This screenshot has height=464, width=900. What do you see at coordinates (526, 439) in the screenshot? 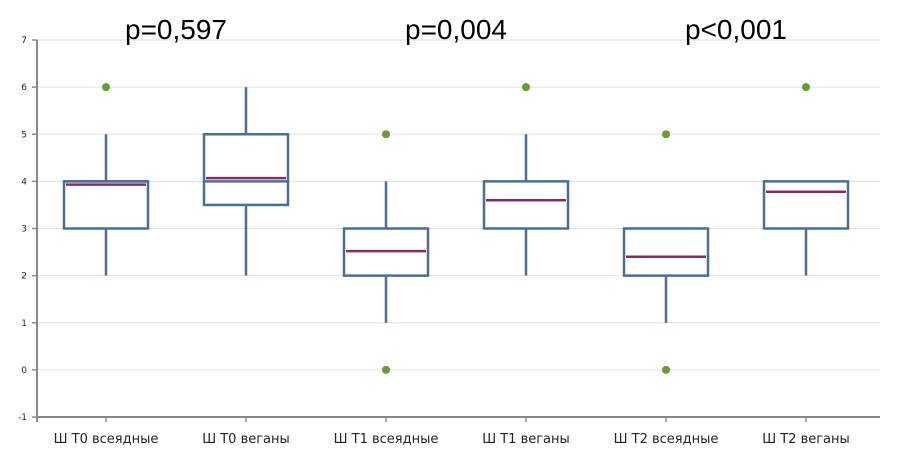
I see `x-tick-label: Ш Т1 веганы` at bounding box center [526, 439].